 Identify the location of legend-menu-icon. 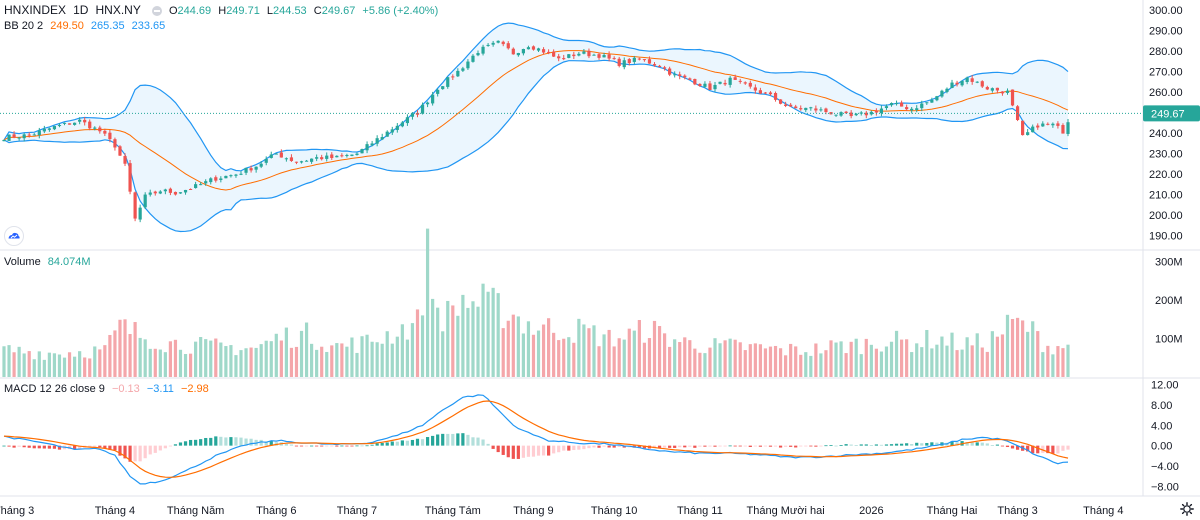
(156, 11).